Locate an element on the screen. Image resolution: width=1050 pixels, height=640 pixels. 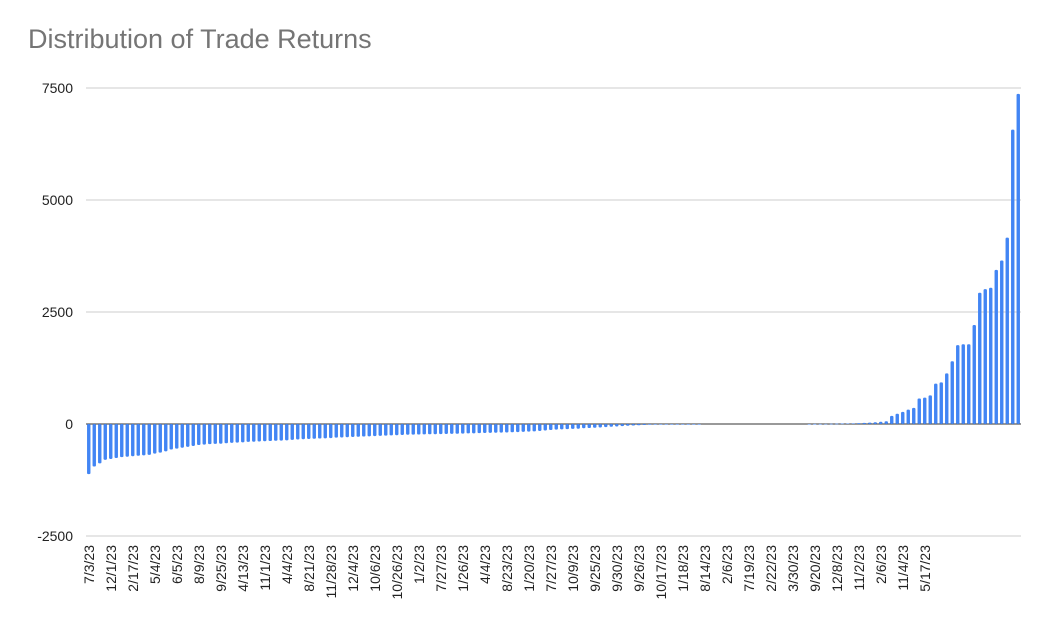
y-tick-label: -2500 is located at coordinates (55, 536).